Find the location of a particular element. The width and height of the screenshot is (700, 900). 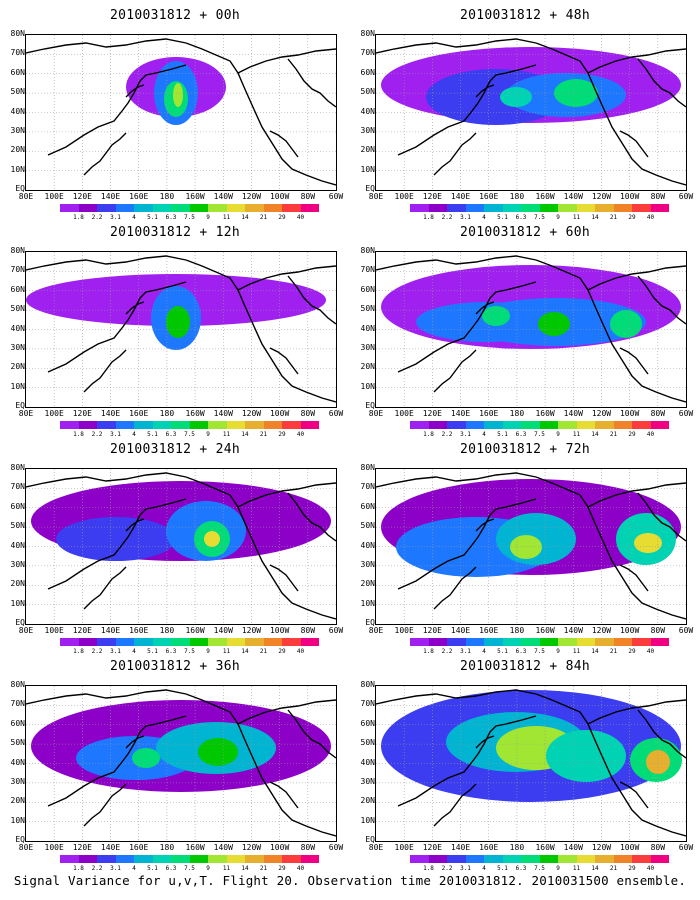

longitude-label: 80E is located at coordinates (26, 847).